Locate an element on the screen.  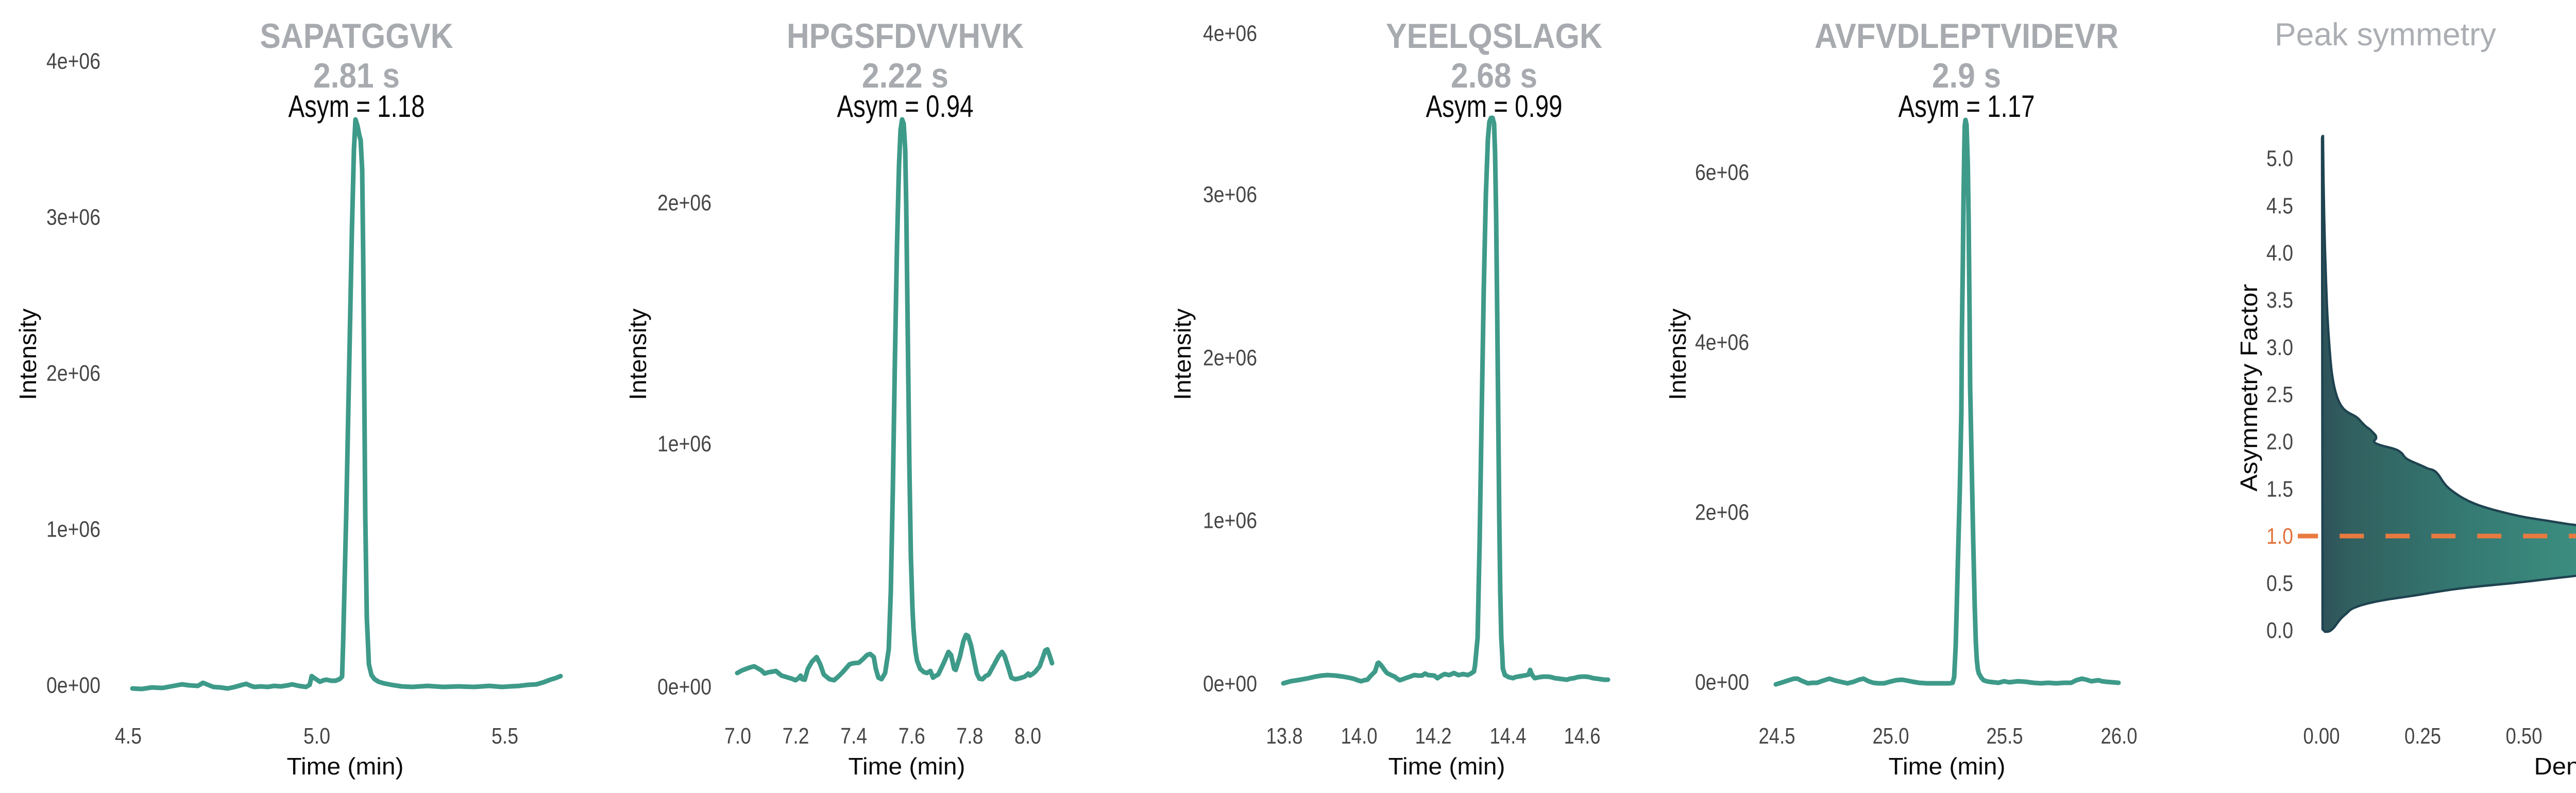
svg-text: 14.0 is located at coordinates (1359, 736).